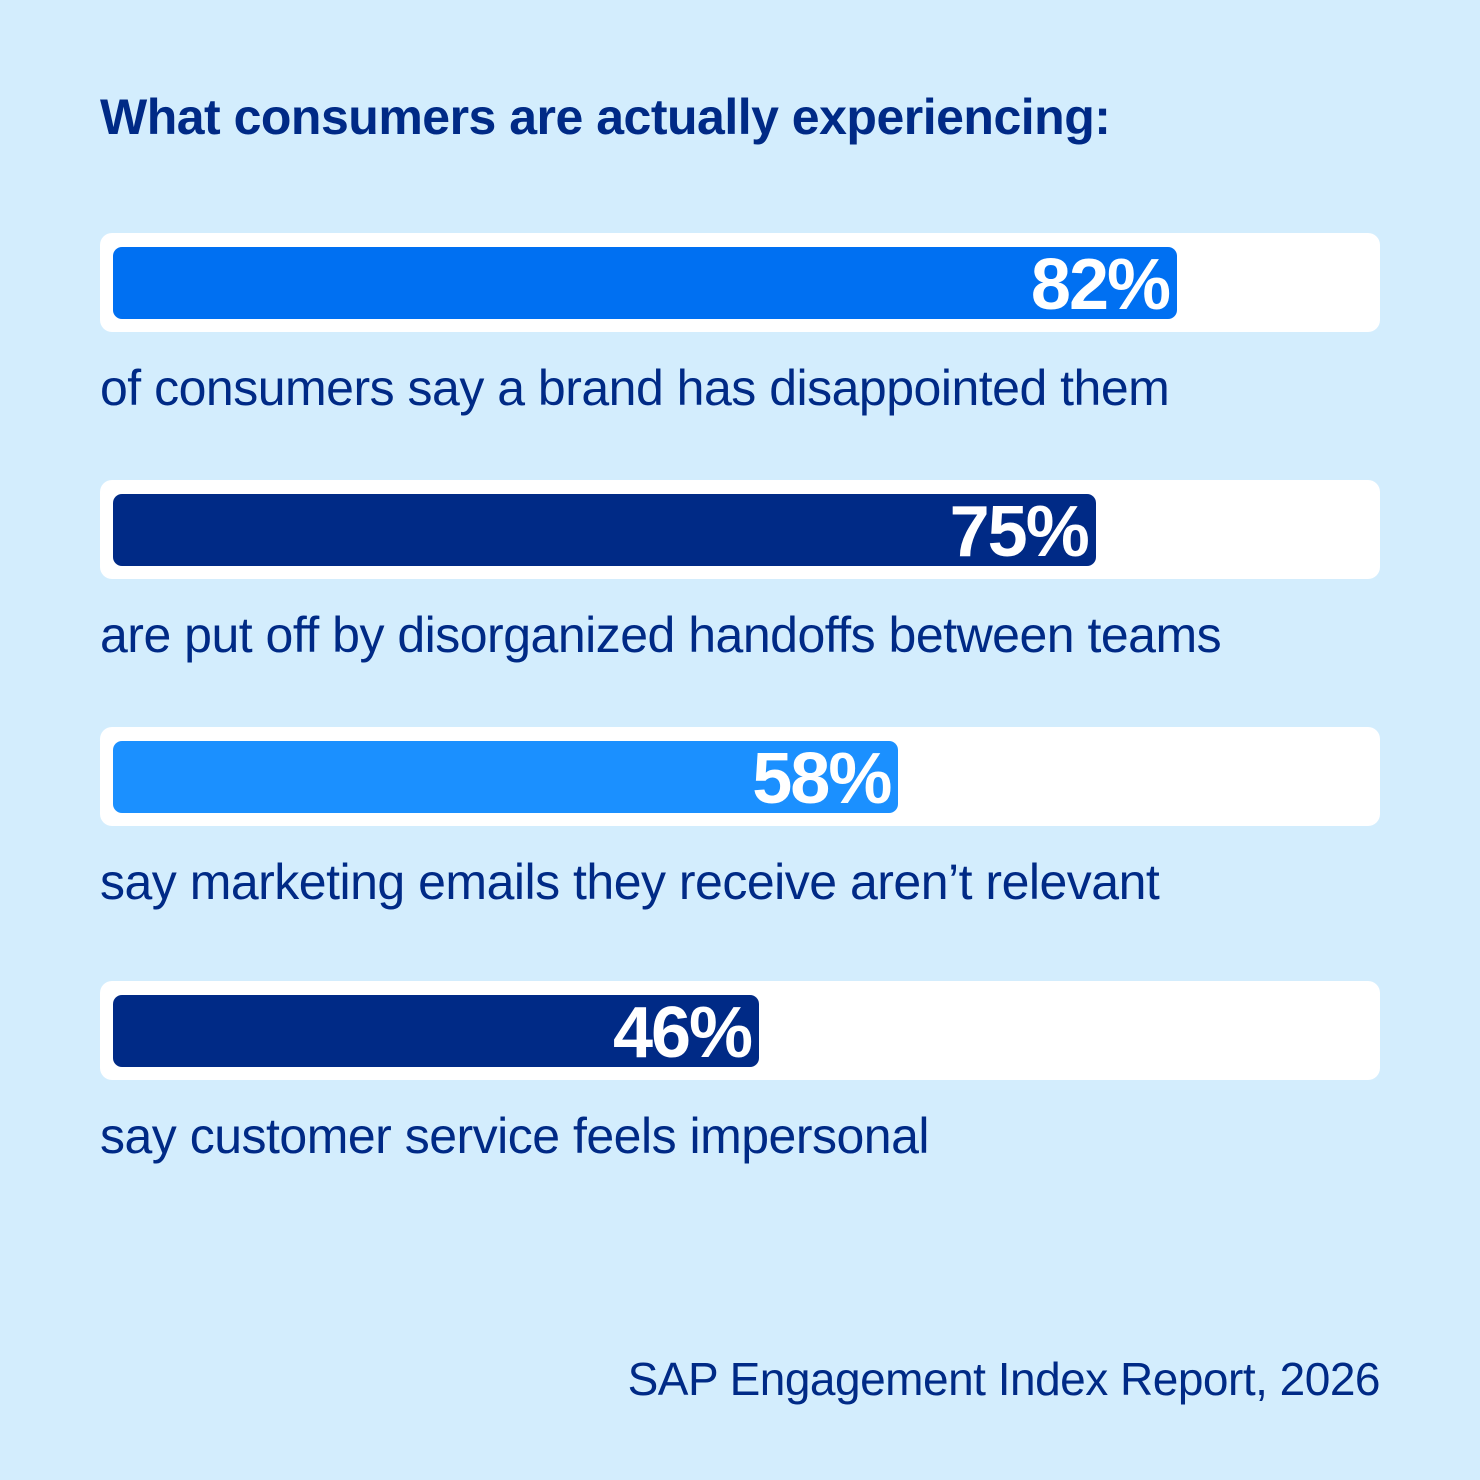 The height and width of the screenshot is (1480, 1480). Describe the element at coordinates (1019, 532) in the screenshot. I see `bar-value-label: 75%` at that location.